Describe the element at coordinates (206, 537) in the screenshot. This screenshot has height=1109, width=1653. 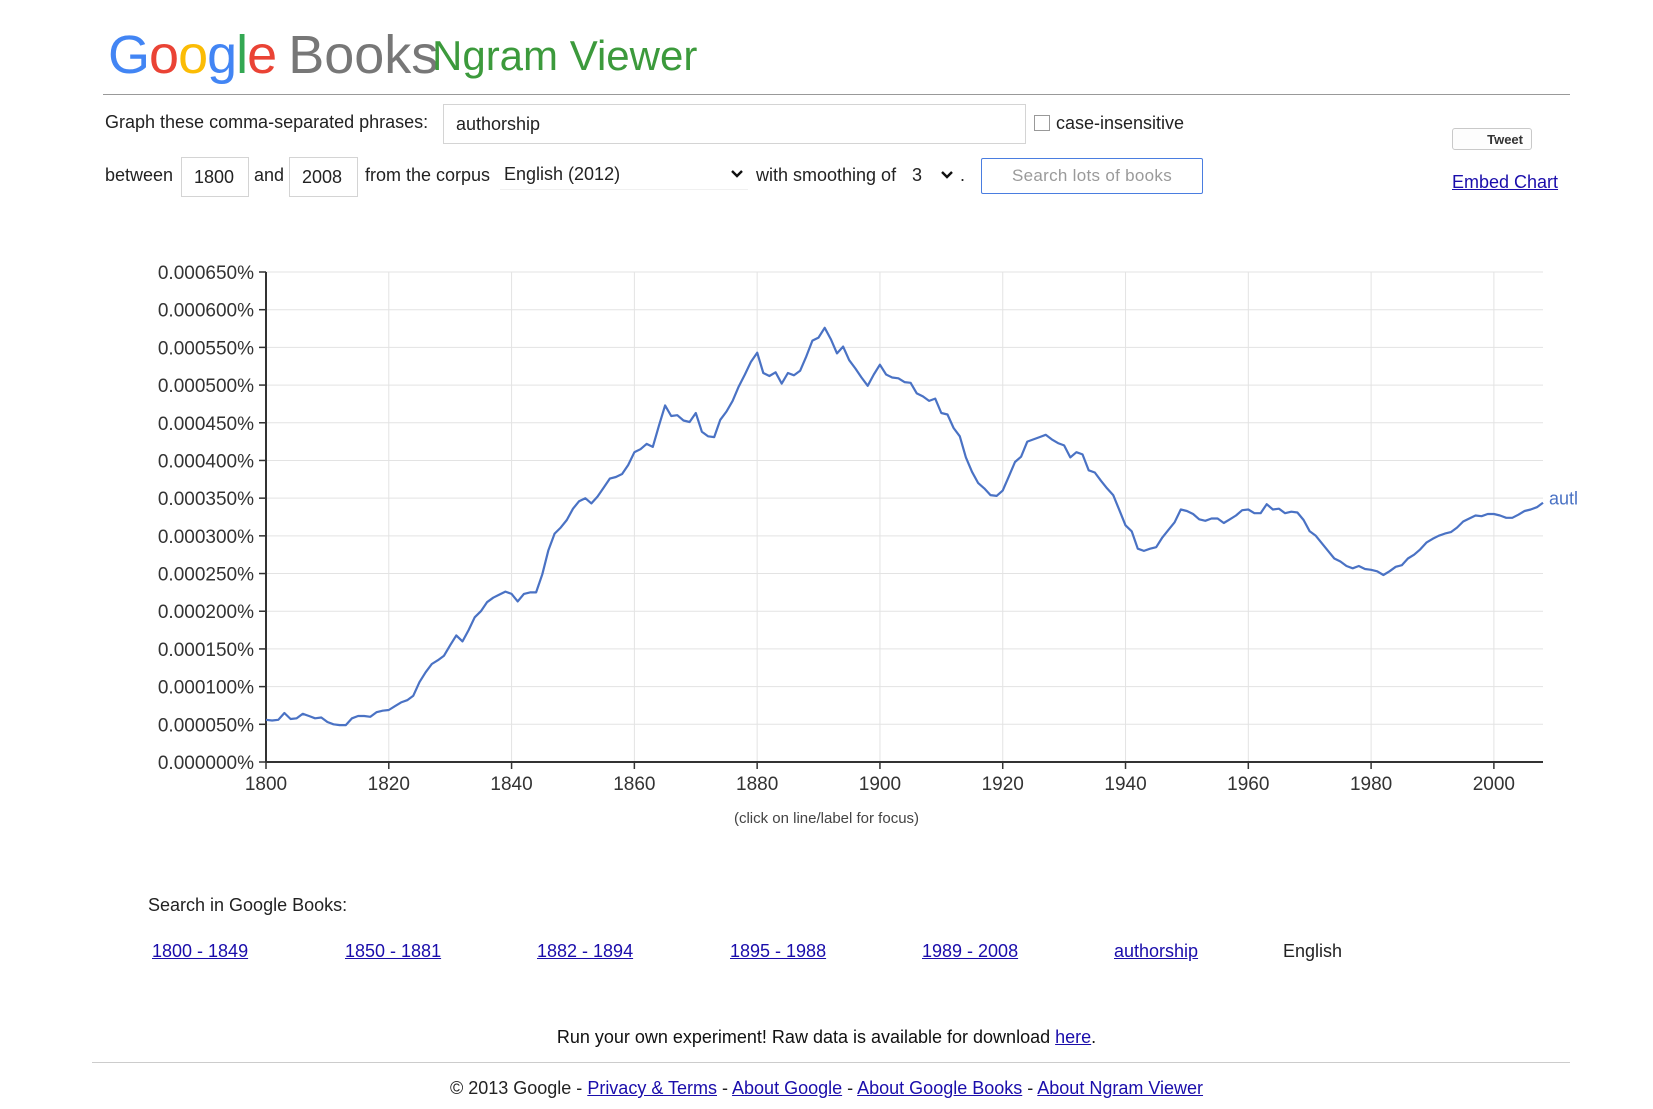
I see `y-tick-label: 0.000300%` at that location.